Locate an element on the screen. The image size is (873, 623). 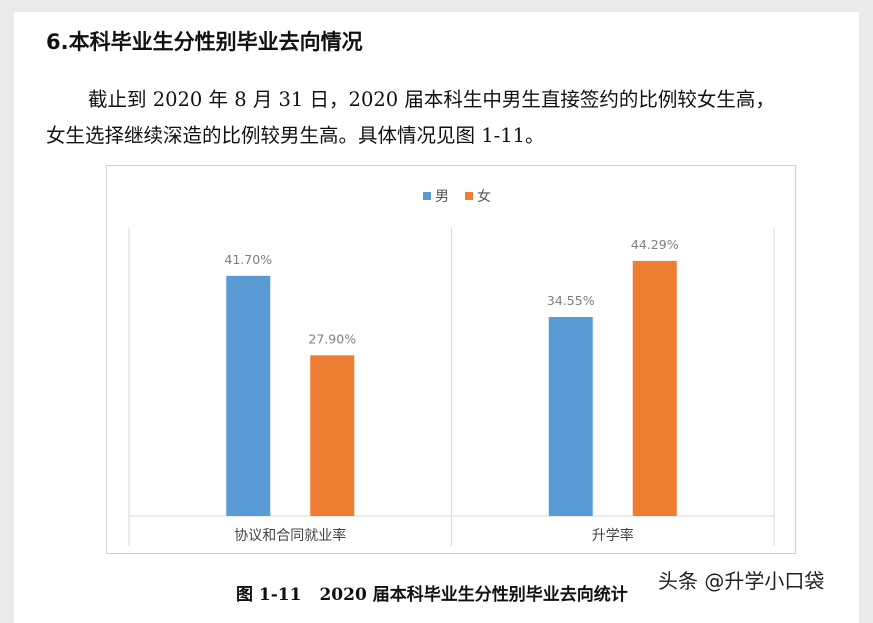
figure-title: 2020 届本科毕业生分性别毕业去向统计 is located at coordinates (473, 595).